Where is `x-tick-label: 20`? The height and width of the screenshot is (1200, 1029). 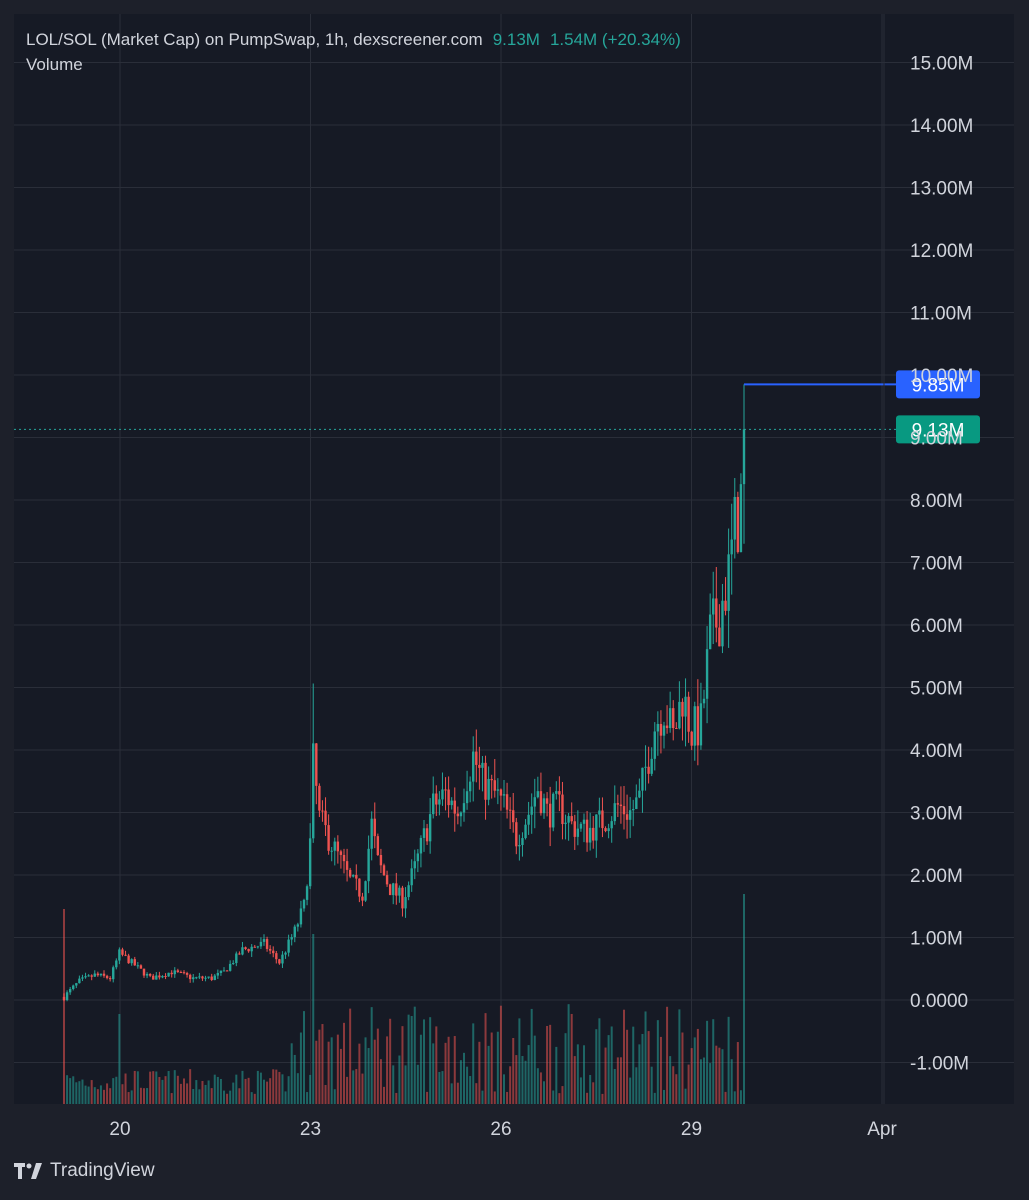 x-tick-label: 20 is located at coordinates (119, 1129).